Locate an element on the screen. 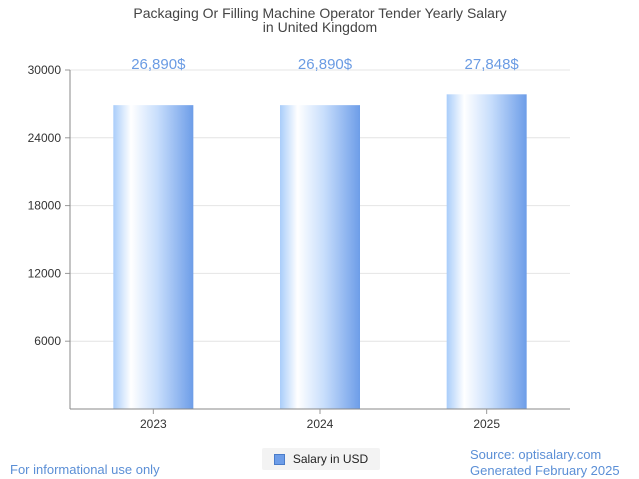 The width and height of the screenshot is (639, 479). y-tick-label: 30000 is located at coordinates (45, 70).